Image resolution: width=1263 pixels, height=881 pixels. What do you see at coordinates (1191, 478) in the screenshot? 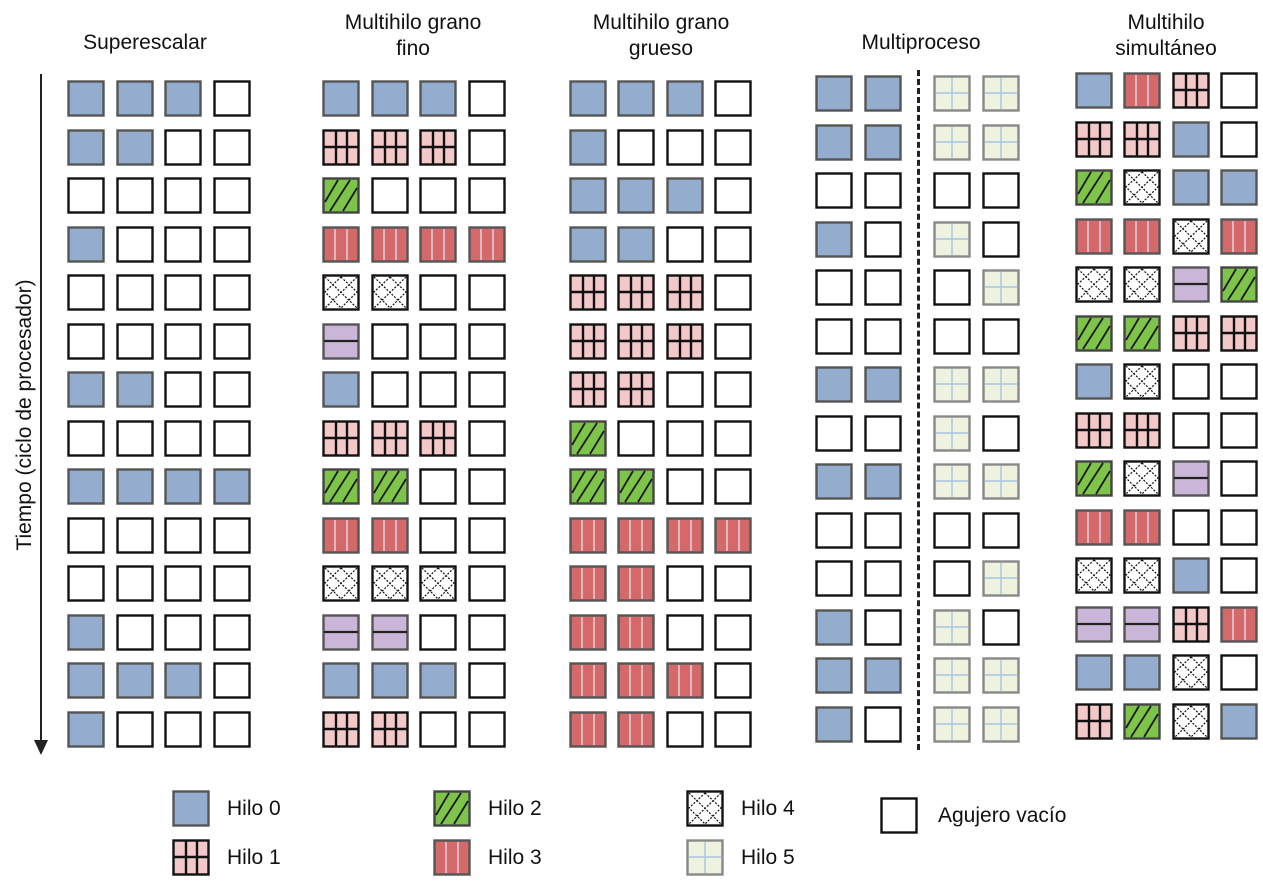
I see `issue-slot-hilo-extra` at bounding box center [1191, 478].